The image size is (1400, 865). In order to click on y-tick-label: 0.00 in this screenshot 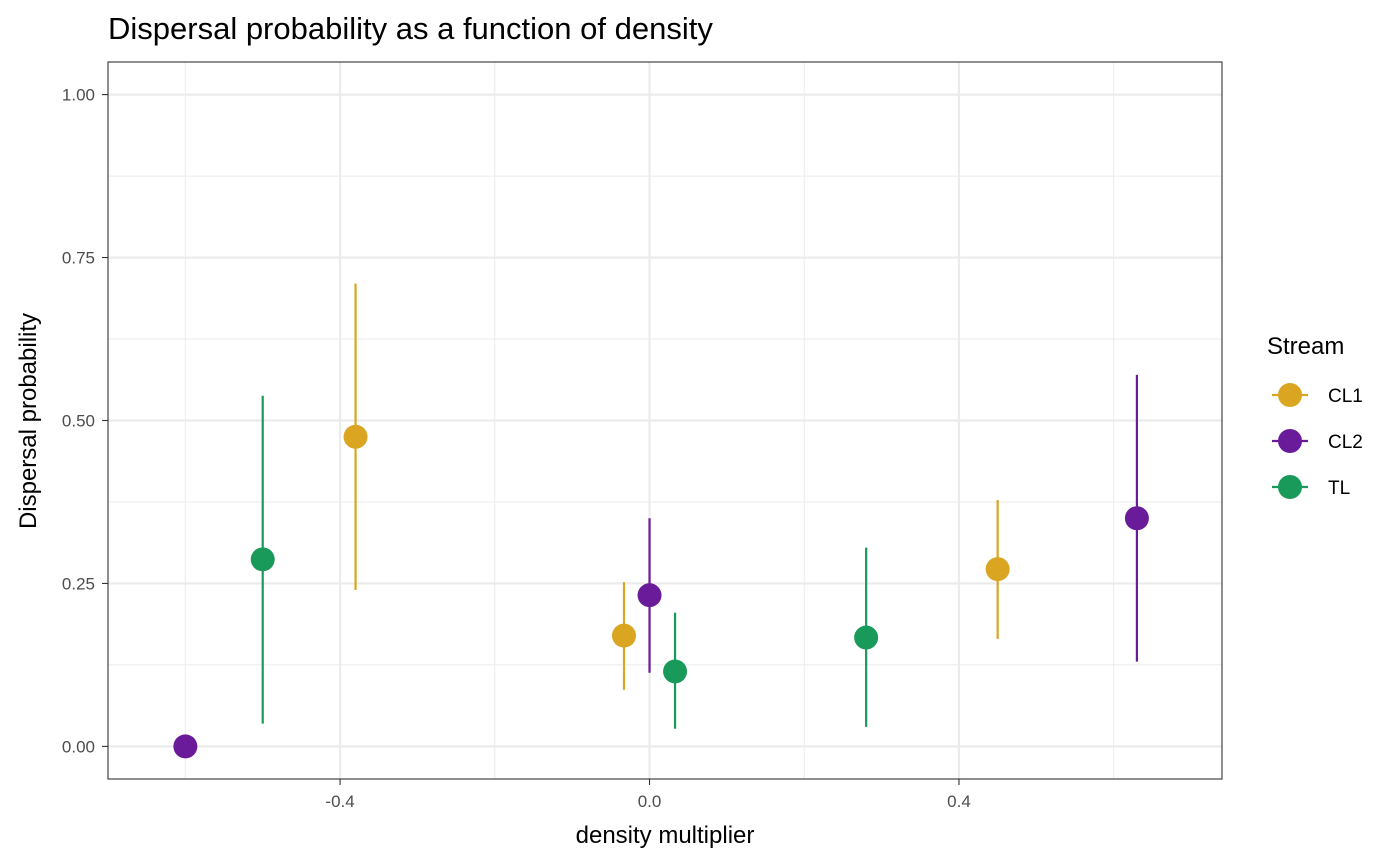, I will do `click(78, 746)`.